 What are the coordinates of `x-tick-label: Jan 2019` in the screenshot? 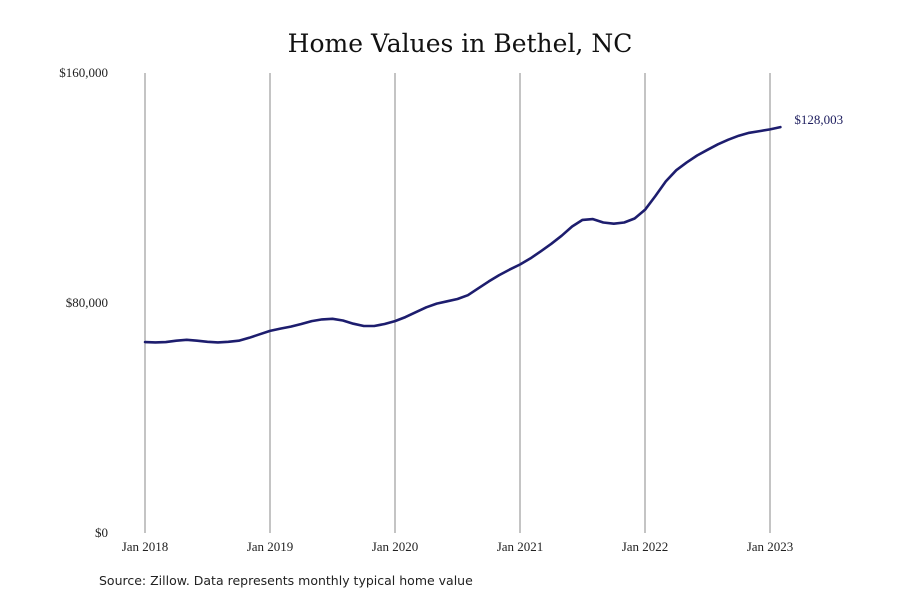 It's located at (270, 546).